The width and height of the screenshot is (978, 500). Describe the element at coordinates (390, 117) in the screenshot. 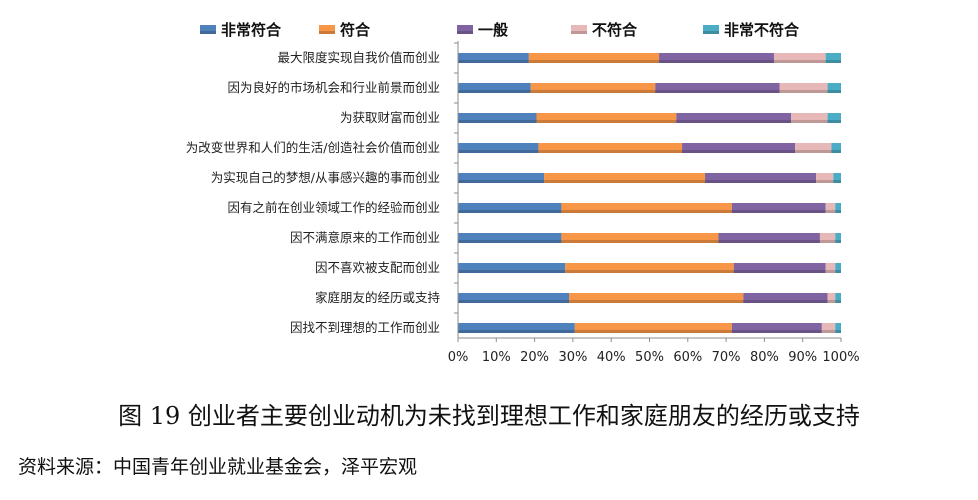

I see `category-label: 为获取财富而创业` at that location.